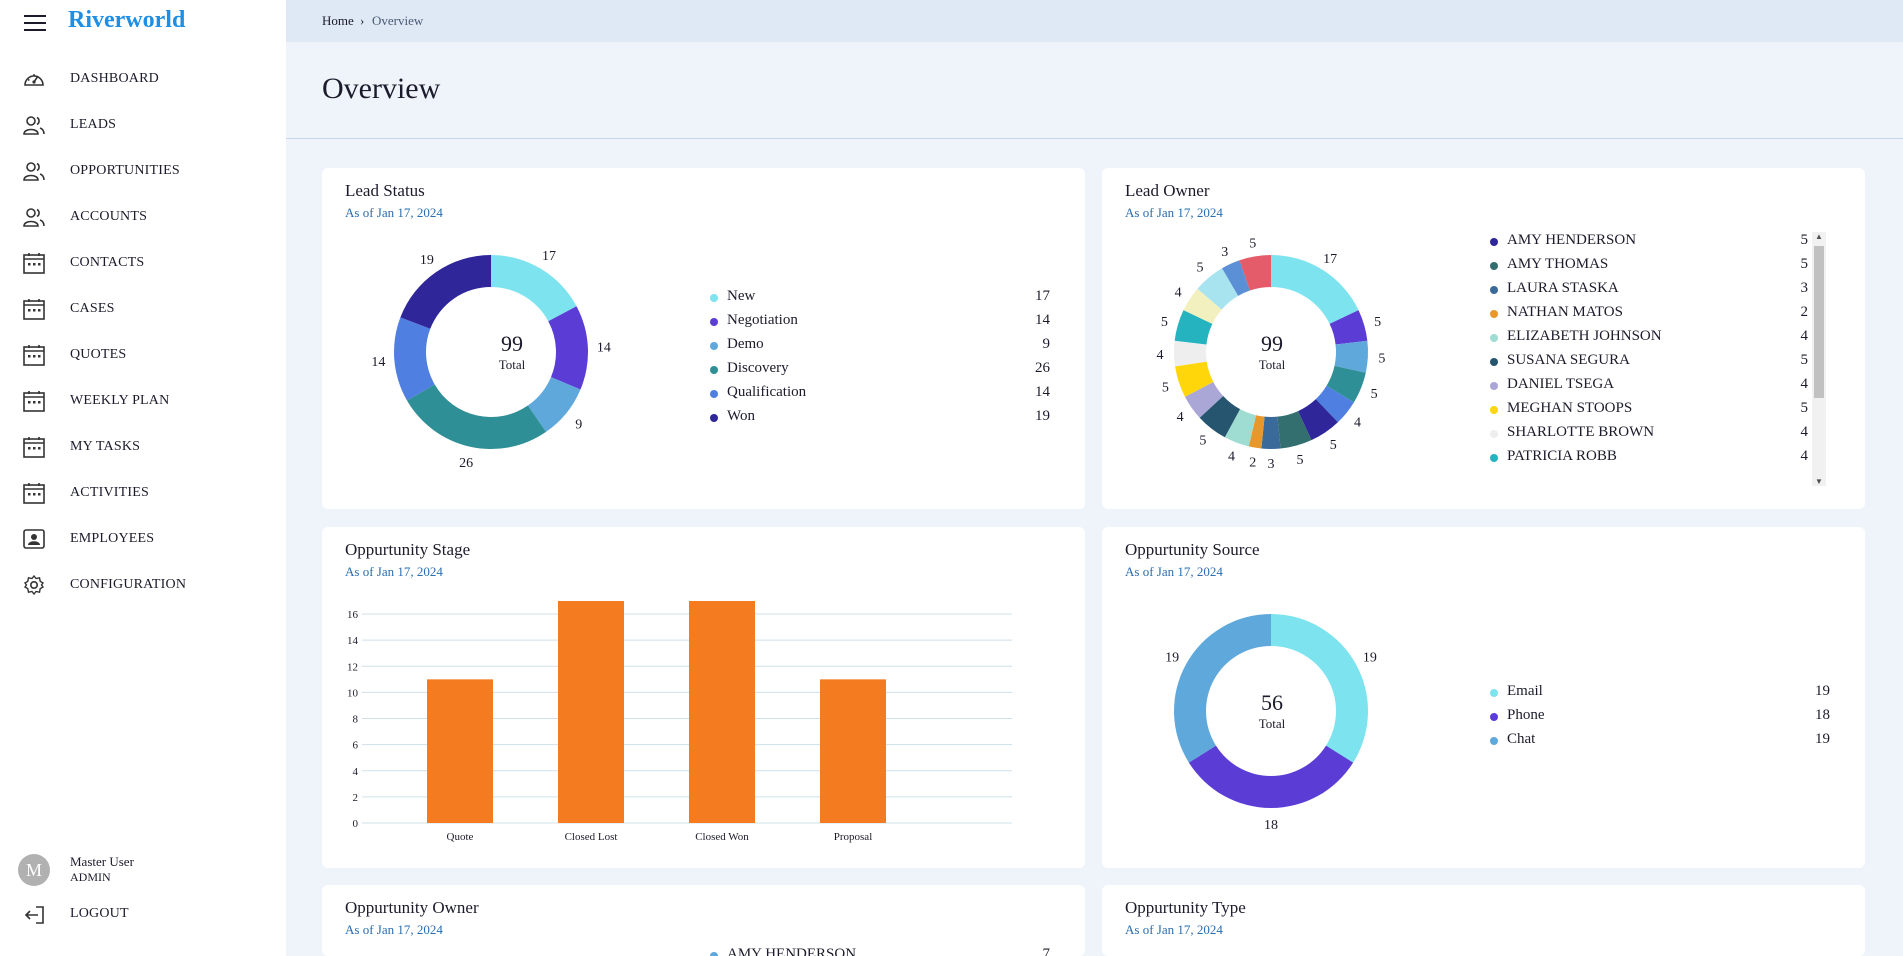 This screenshot has width=1903, height=956. Describe the element at coordinates (385, 190) in the screenshot. I see `card-title: Lead Status` at that location.